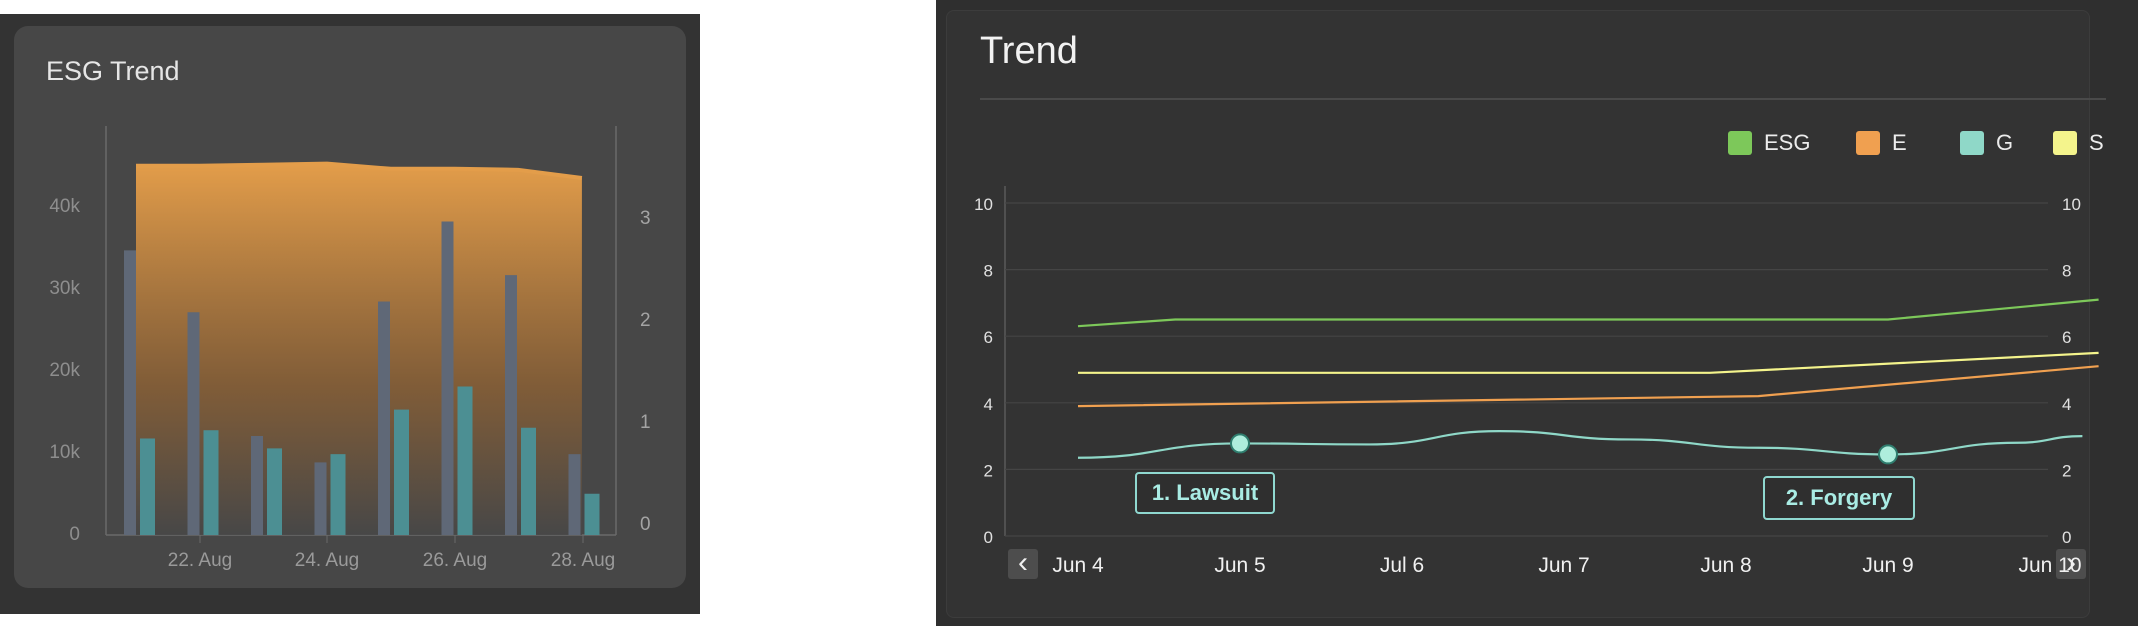 Image resolution: width=2138 pixels, height=626 pixels. I want to click on series-line-s, so click(1588, 362).